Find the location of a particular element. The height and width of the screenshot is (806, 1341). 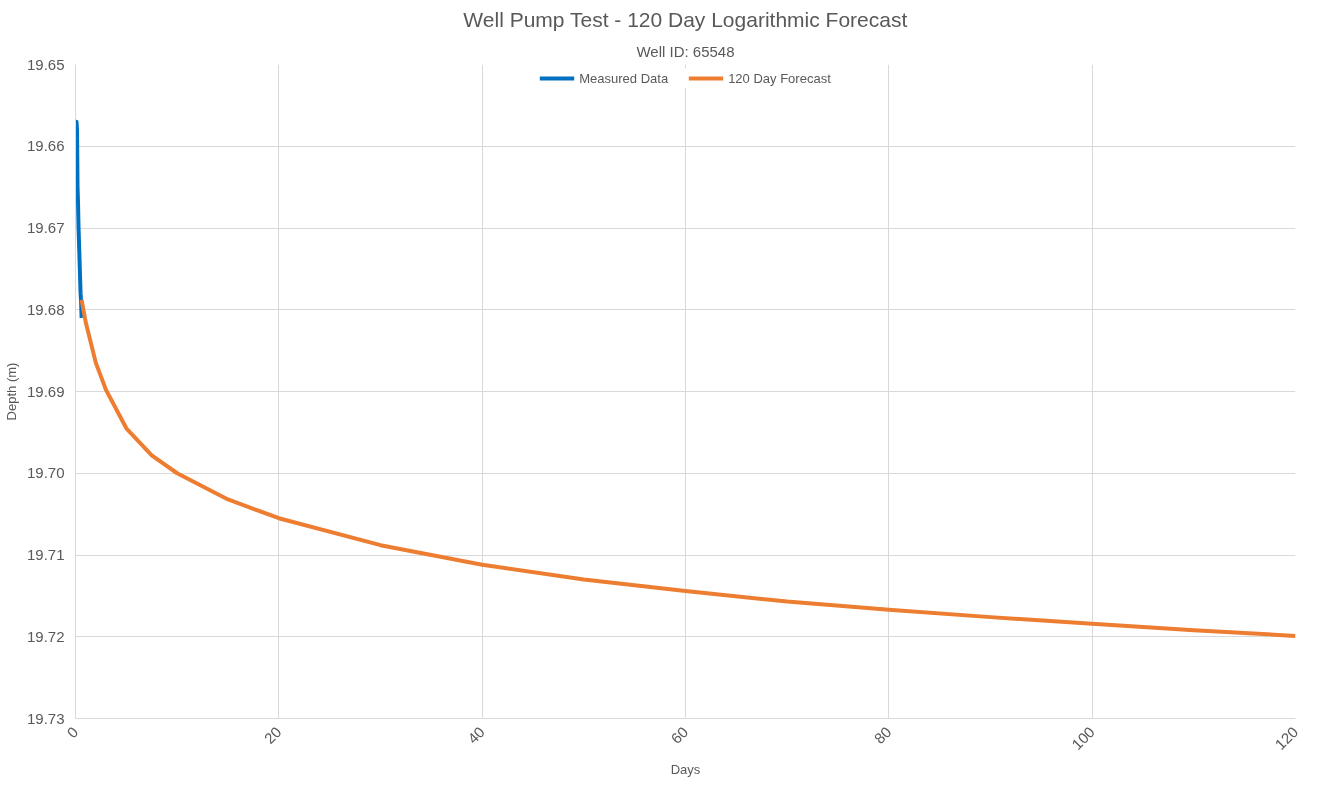

line-series is located at coordinates (79, 219).